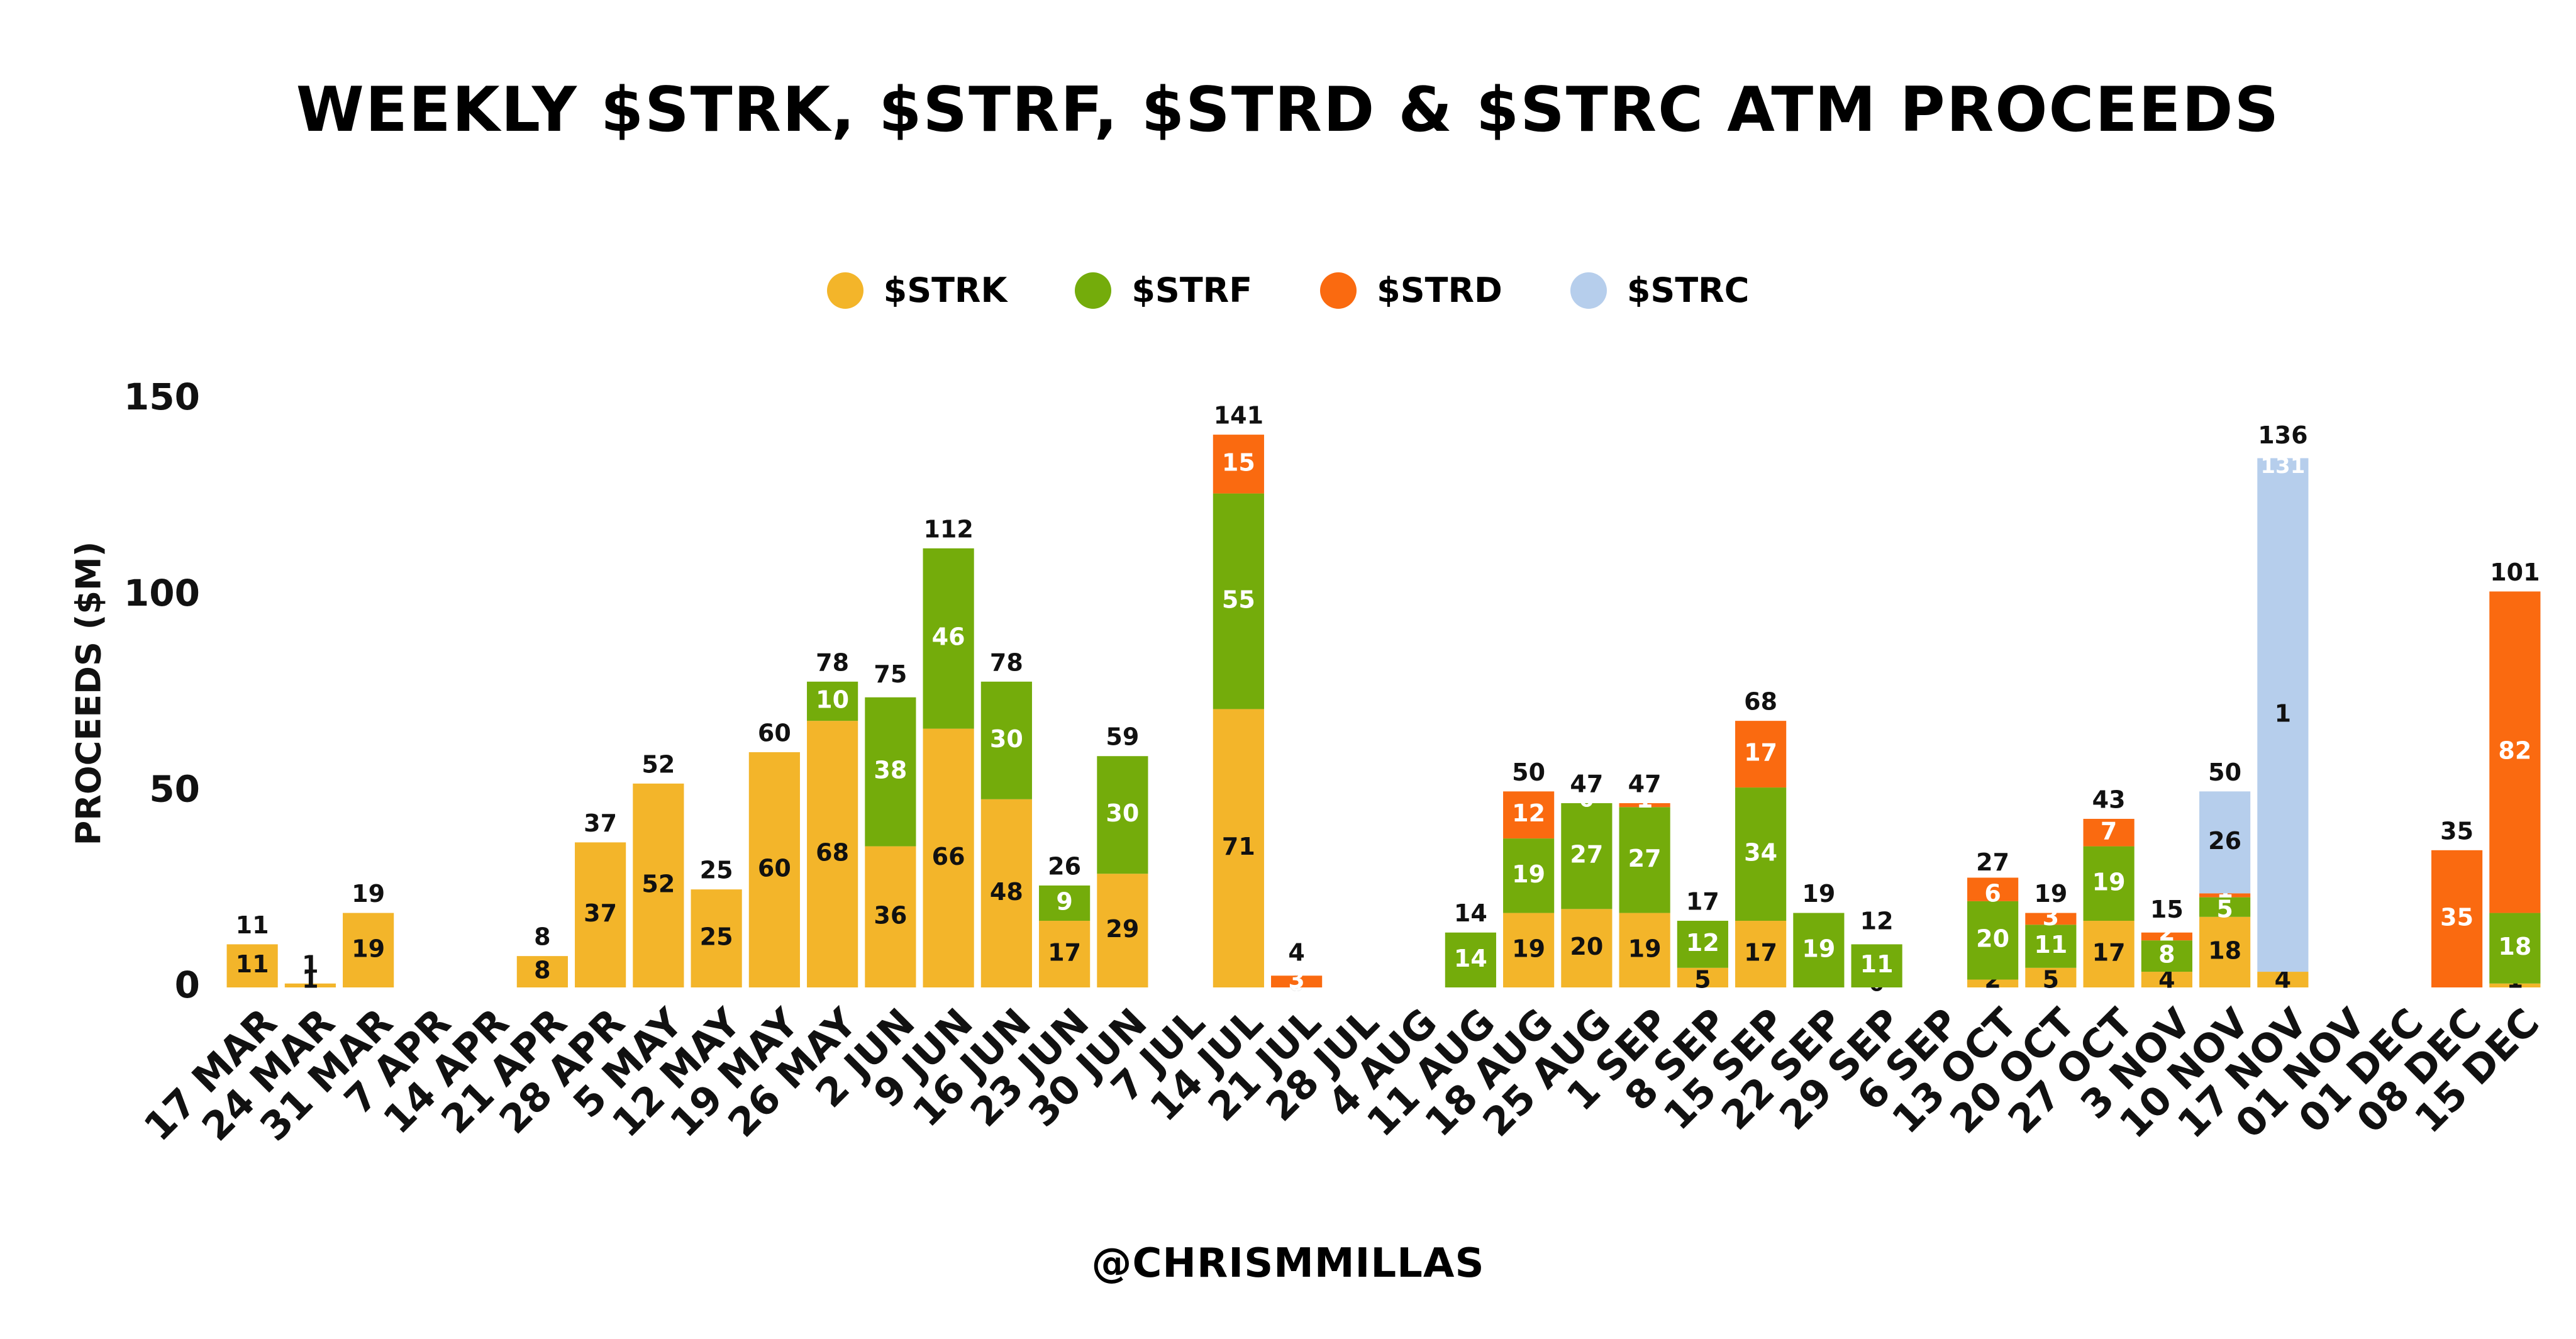 The height and width of the screenshot is (1339, 2576). What do you see at coordinates (1192, 290) in the screenshot?
I see `legend-label-strf: $STRF` at bounding box center [1192, 290].